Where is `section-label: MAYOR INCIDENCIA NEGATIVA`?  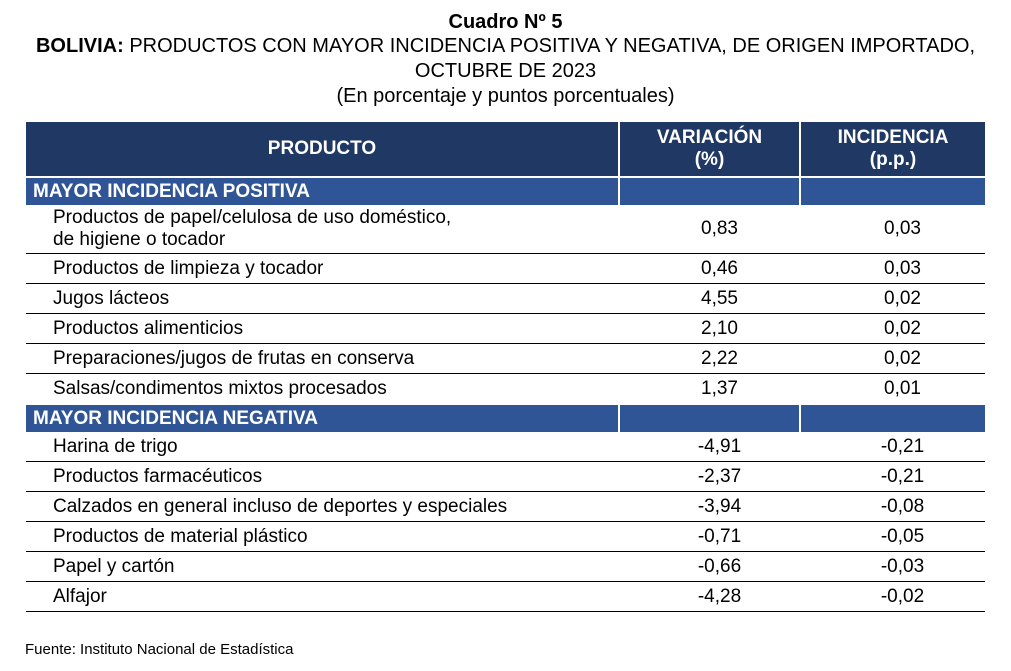 section-label: MAYOR INCIDENCIA NEGATIVA is located at coordinates (323, 417).